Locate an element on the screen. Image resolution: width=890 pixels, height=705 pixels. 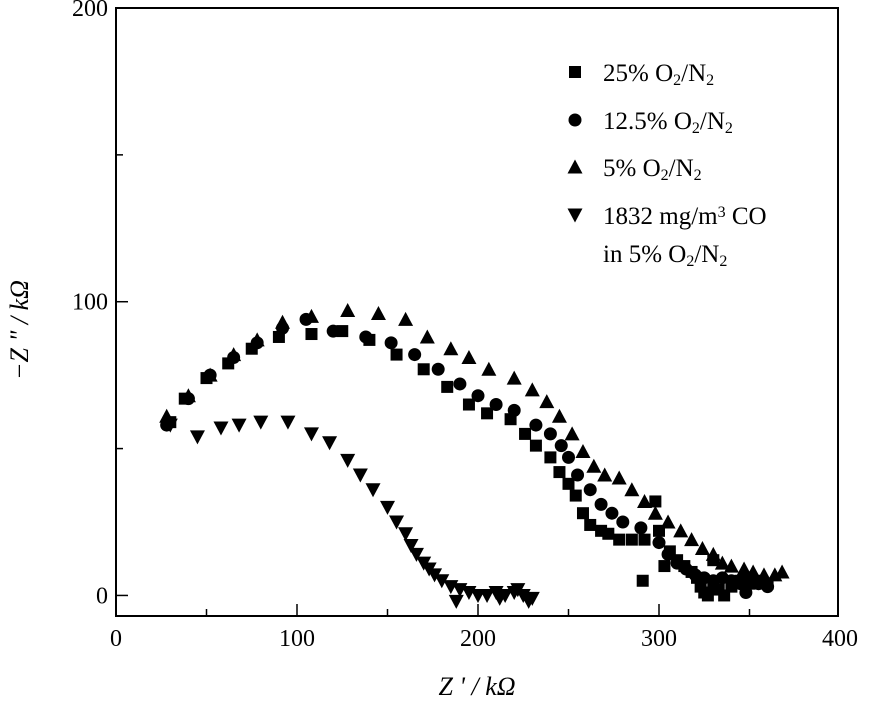
legend-item: 5% O2/N2 is located at coordinates (634, 169).